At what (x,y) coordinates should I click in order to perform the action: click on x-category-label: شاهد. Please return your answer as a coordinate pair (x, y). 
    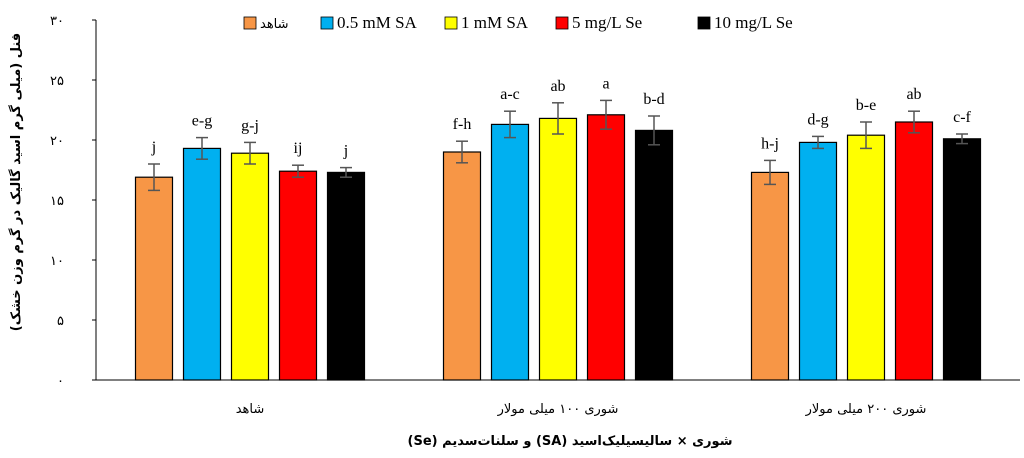
    Looking at the image, I should click on (250, 409).